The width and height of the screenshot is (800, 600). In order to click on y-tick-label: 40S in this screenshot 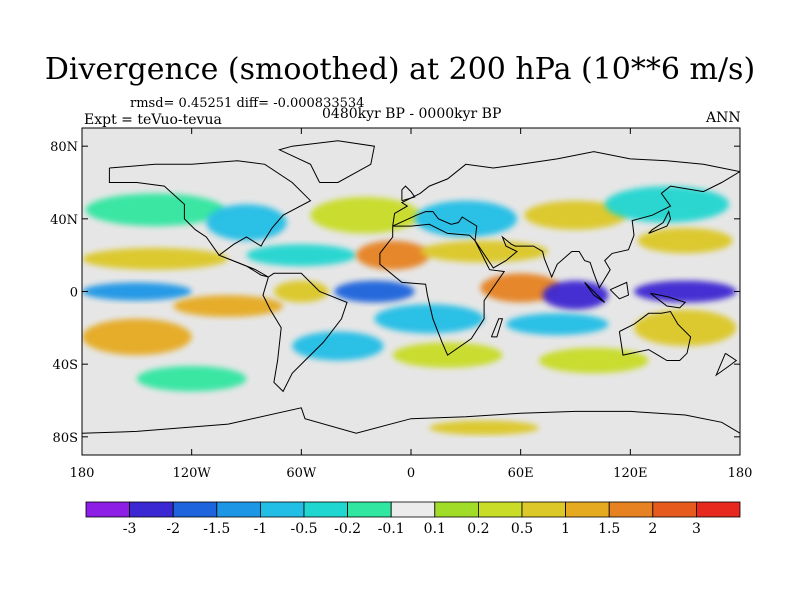, I will do `click(65, 365)`.